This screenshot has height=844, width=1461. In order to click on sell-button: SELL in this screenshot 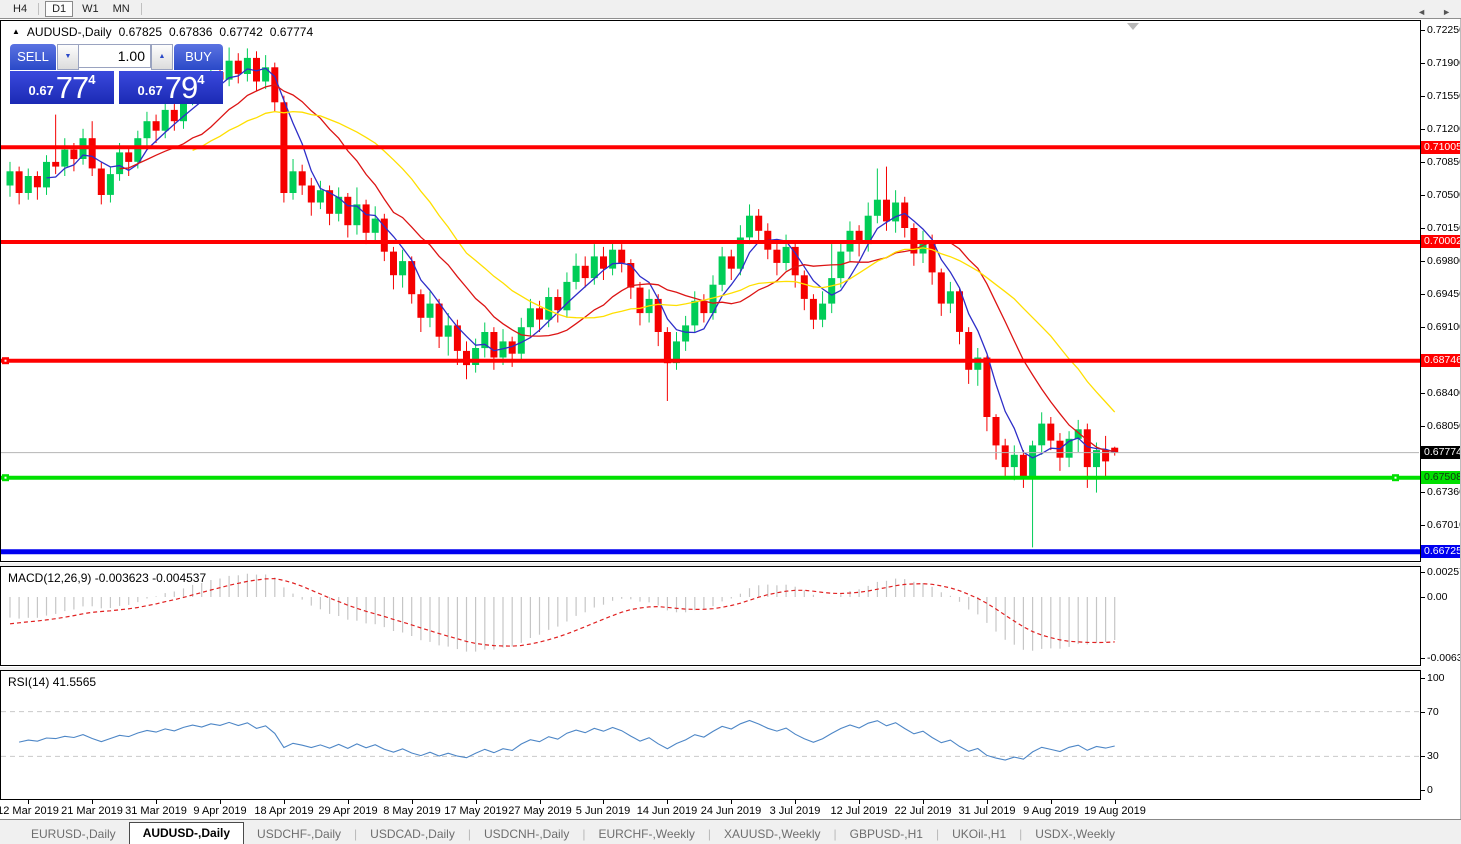, I will do `click(33, 57)`.